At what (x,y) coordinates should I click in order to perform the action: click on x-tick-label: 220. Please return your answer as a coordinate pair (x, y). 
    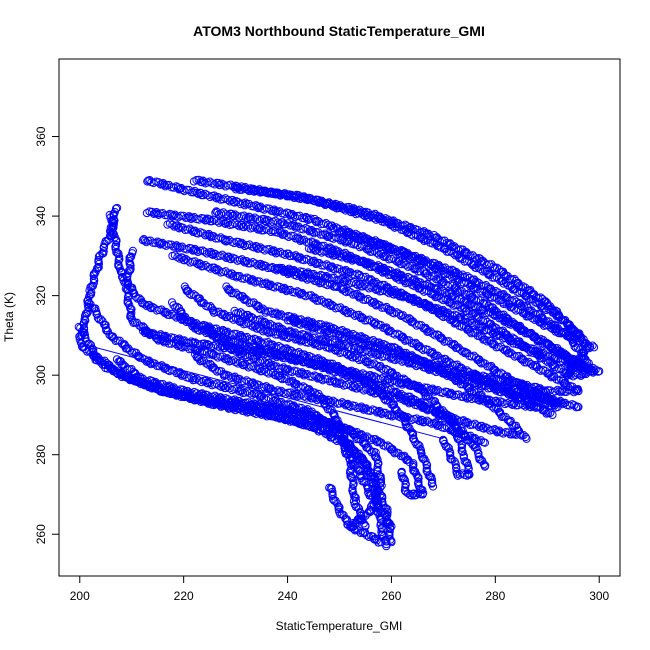
    Looking at the image, I should click on (184, 596).